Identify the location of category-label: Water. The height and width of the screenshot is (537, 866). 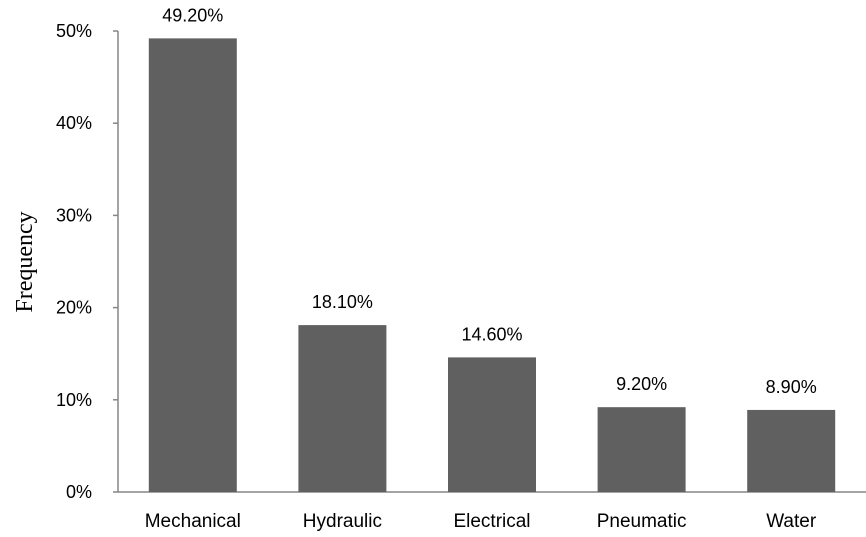
(791, 521).